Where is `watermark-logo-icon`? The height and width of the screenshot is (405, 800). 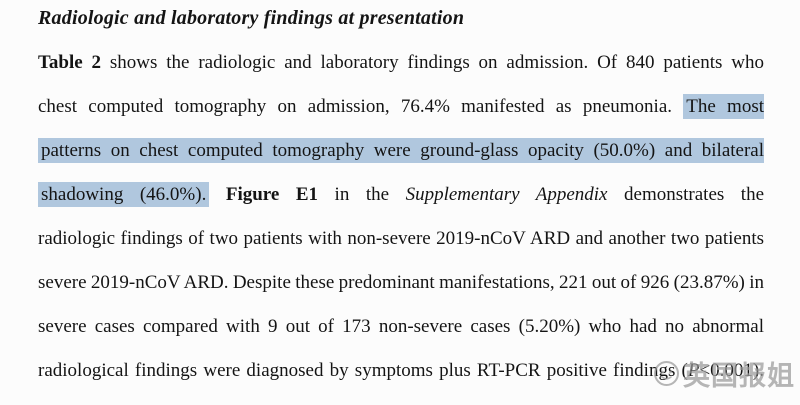
watermark-logo-icon is located at coordinates (666, 373).